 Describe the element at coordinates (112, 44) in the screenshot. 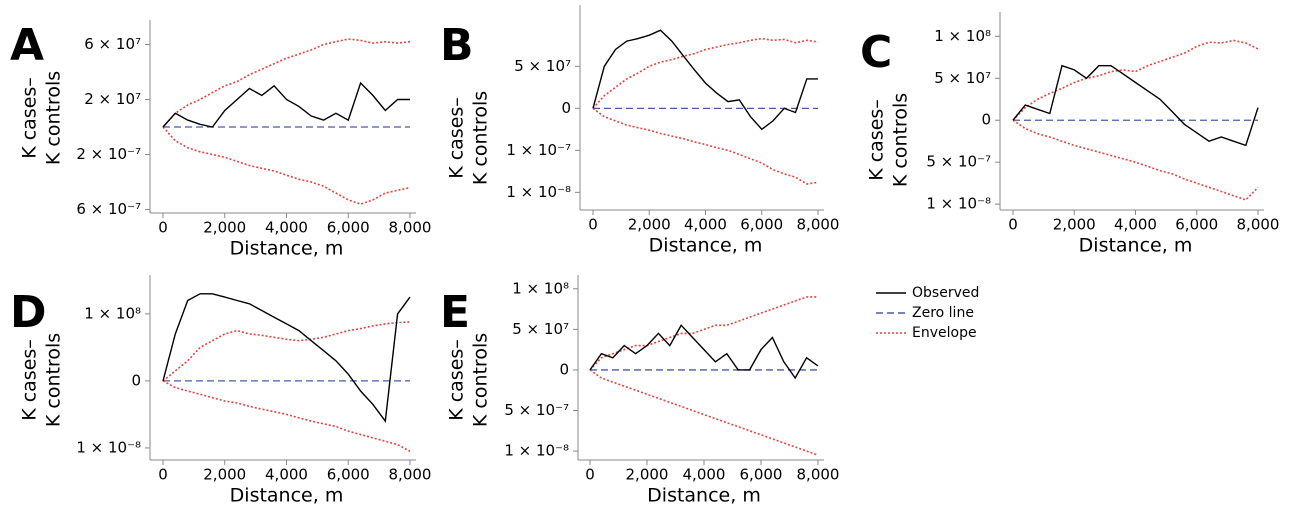

I see `y-tick-label: 6 × 10⁷` at that location.